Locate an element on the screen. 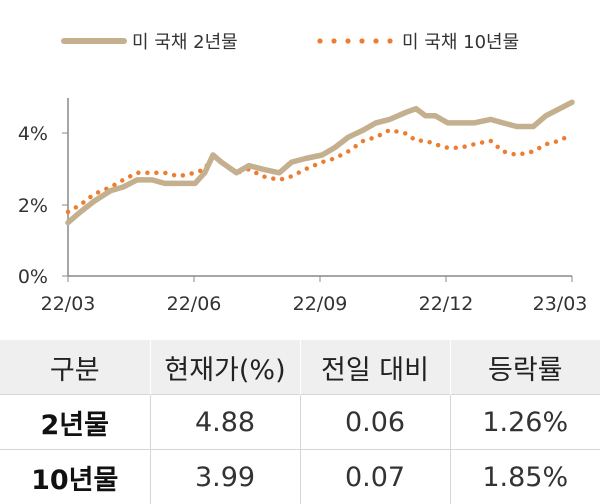 Image resolution: width=600 pixels, height=504 pixels. x-tick-label-2303: 23/03 is located at coordinates (560, 304).